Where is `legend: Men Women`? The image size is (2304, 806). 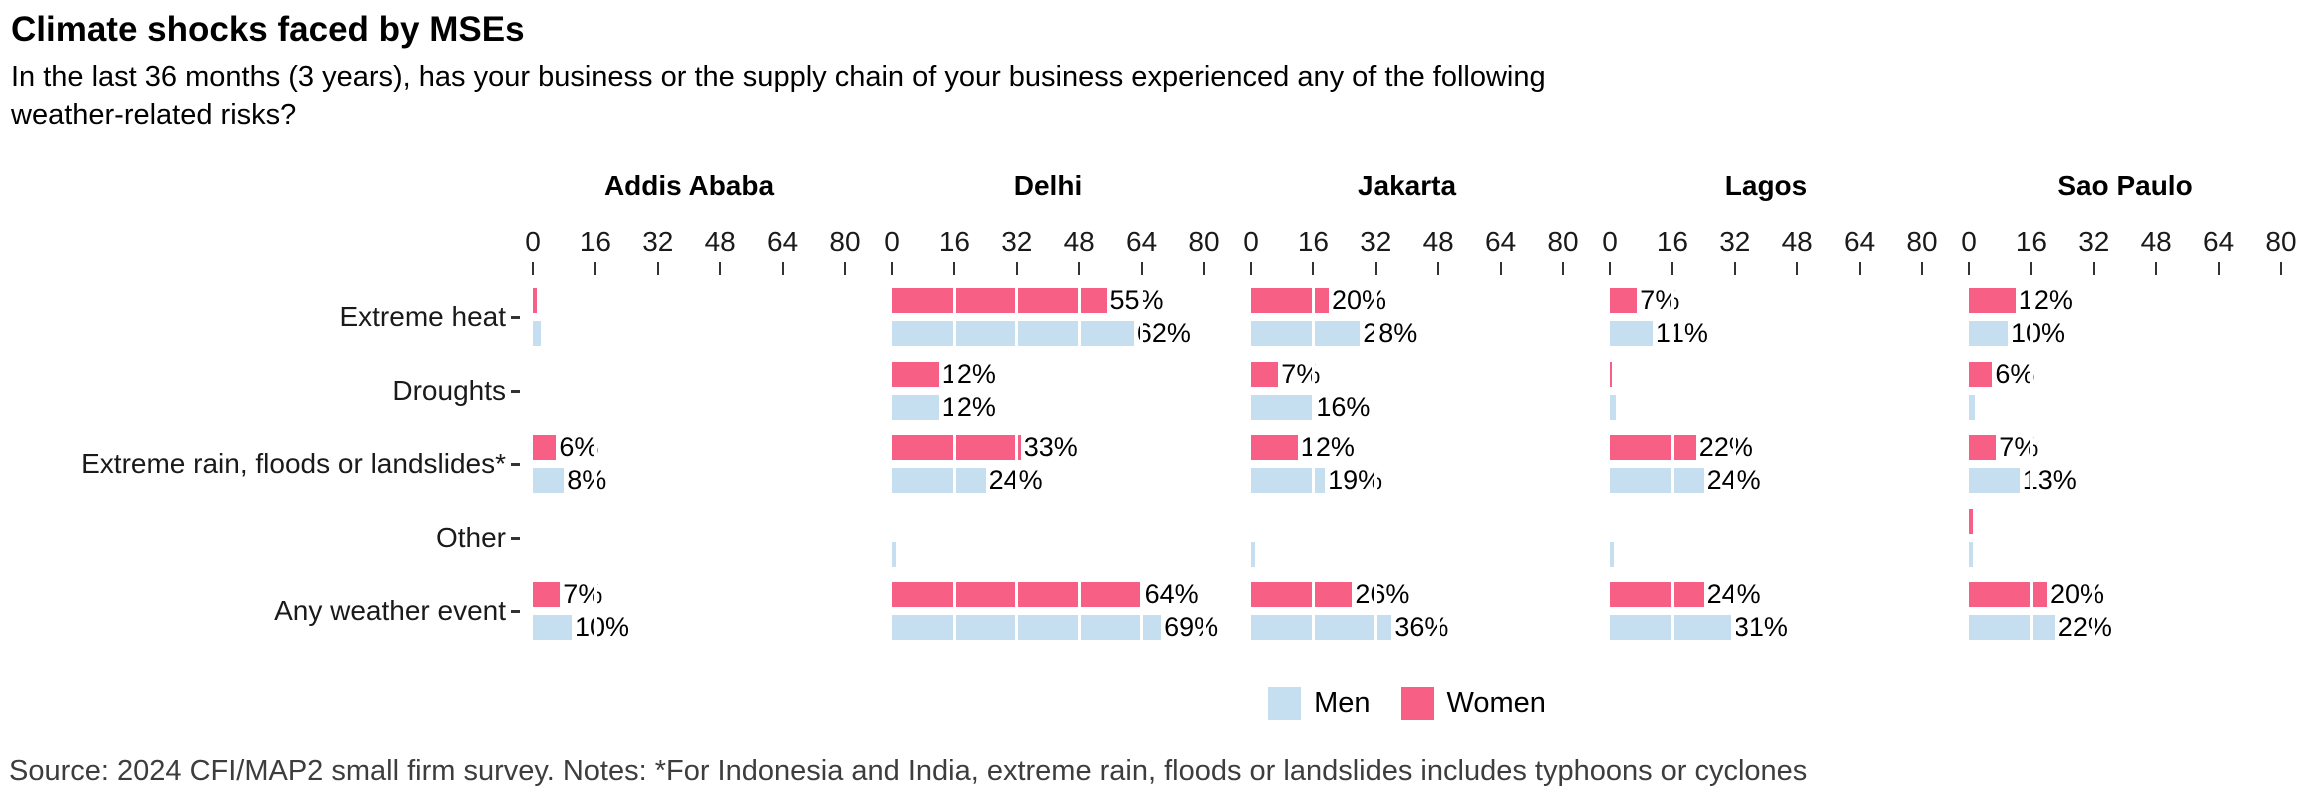 legend: Men Women is located at coordinates (1407, 703).